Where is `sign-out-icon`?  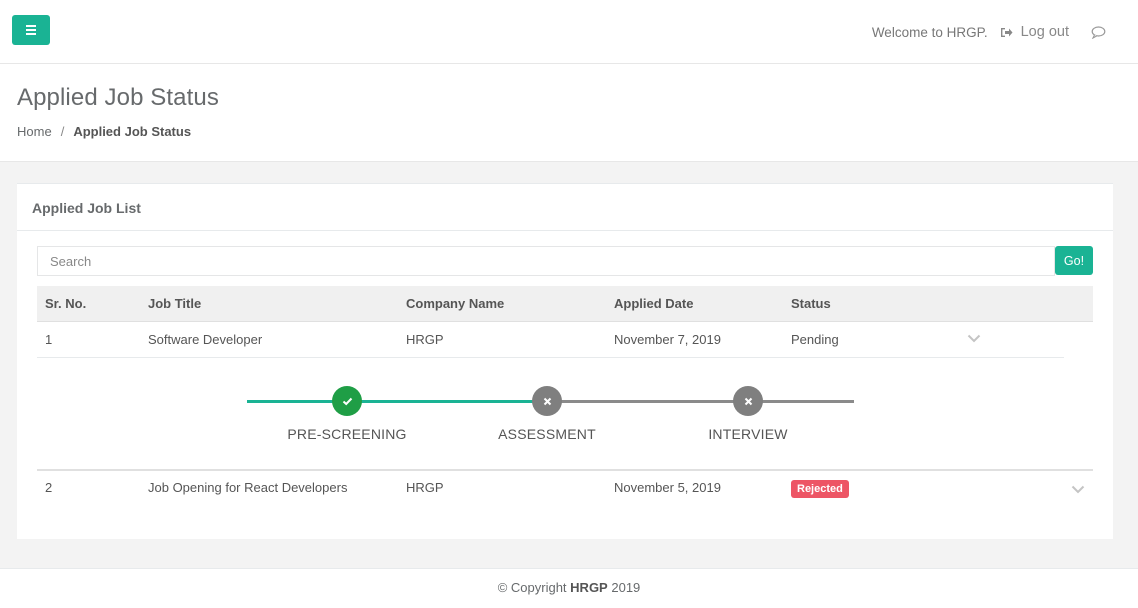
sign-out-icon is located at coordinates (1006, 32).